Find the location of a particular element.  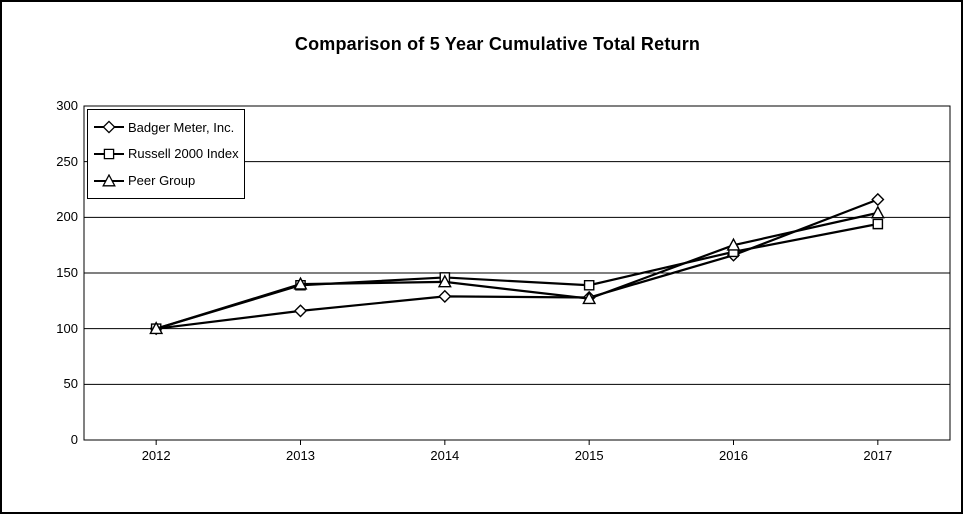

legend-item-russell-2000-index: Russell 2000 Index is located at coordinates (168, 154).